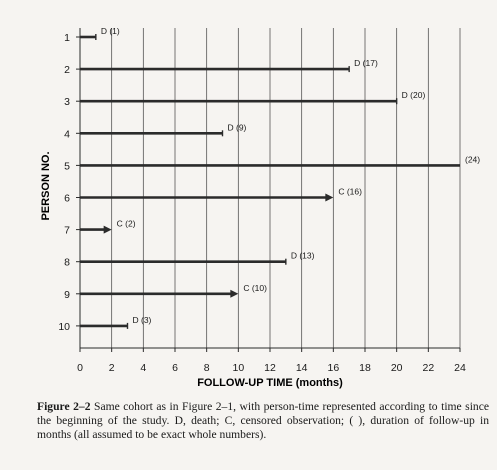 This screenshot has height=470, width=497. What do you see at coordinates (67, 199) in the screenshot?
I see `y-tick-label: 6` at bounding box center [67, 199].